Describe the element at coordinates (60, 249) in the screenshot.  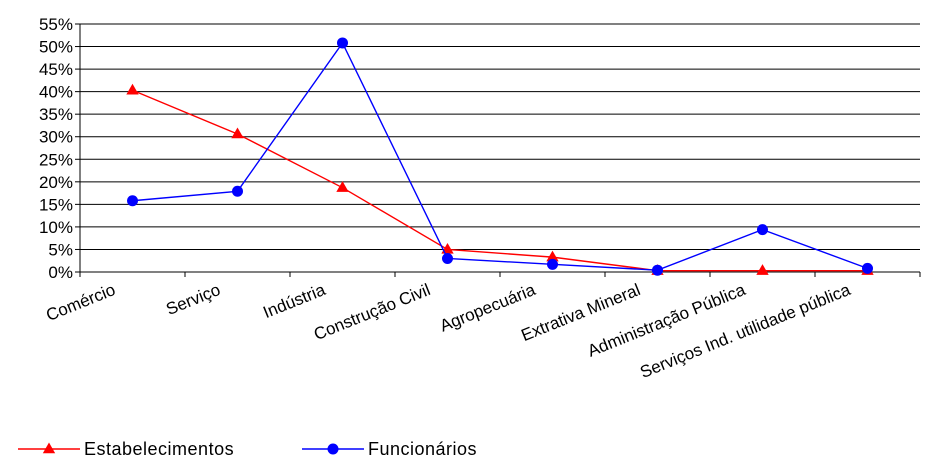
I see `y-tick-label: 5%` at that location.